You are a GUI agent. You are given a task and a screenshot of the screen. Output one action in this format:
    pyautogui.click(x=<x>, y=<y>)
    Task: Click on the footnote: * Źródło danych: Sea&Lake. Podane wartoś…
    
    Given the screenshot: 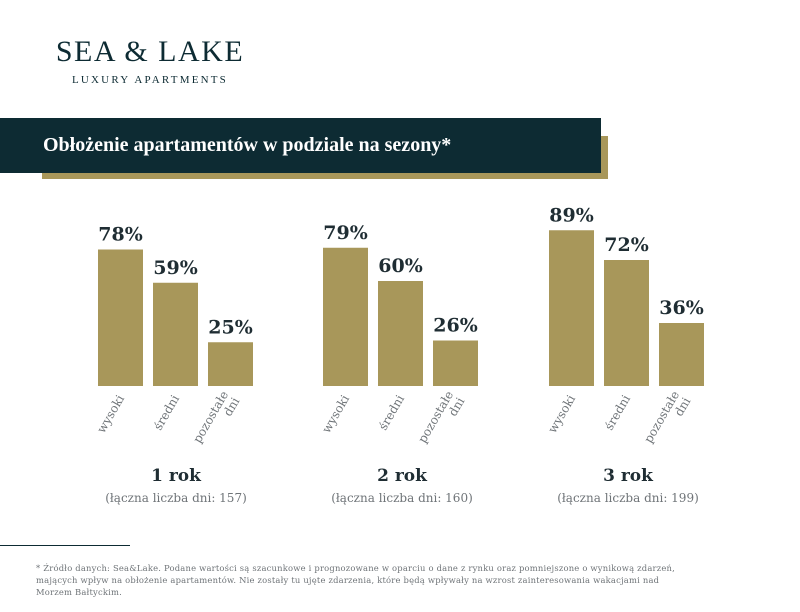 What is the action you would take?
    pyautogui.click(x=355, y=580)
    